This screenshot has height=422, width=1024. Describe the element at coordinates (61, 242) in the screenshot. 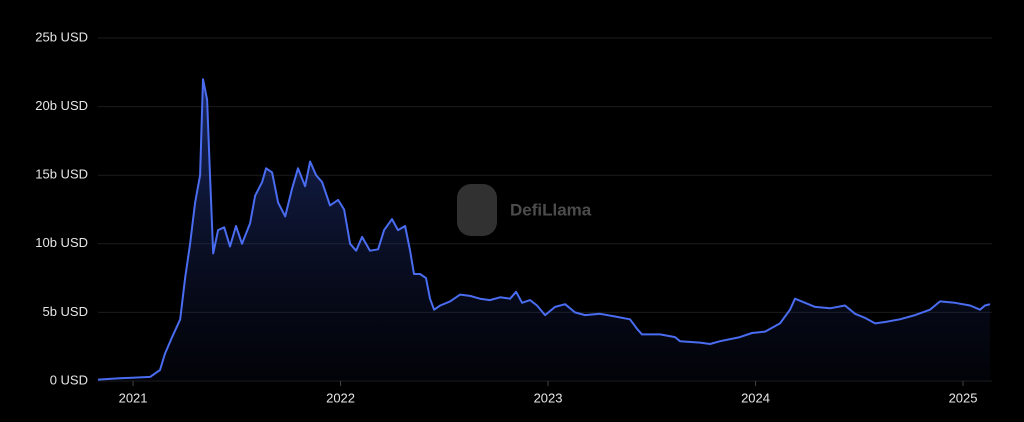

I see `y-tick-label: 10b USD` at that location.